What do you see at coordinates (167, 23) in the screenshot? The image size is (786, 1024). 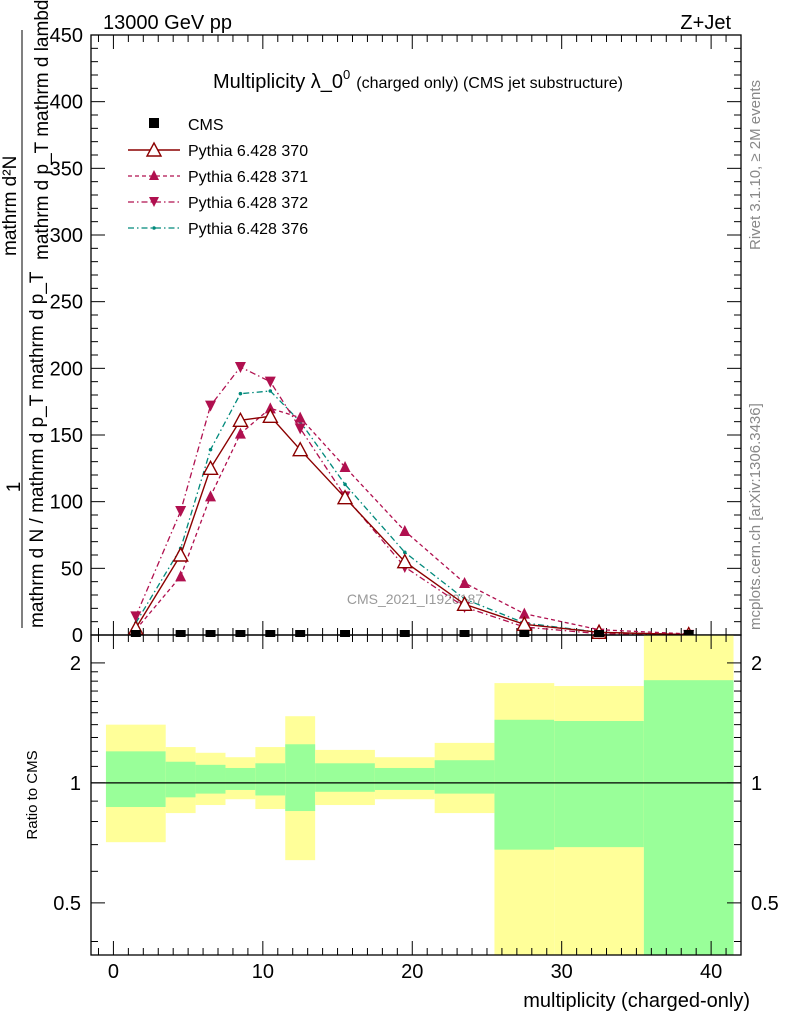 I see `header-energy-label: 13000 GeV pp` at bounding box center [167, 23].